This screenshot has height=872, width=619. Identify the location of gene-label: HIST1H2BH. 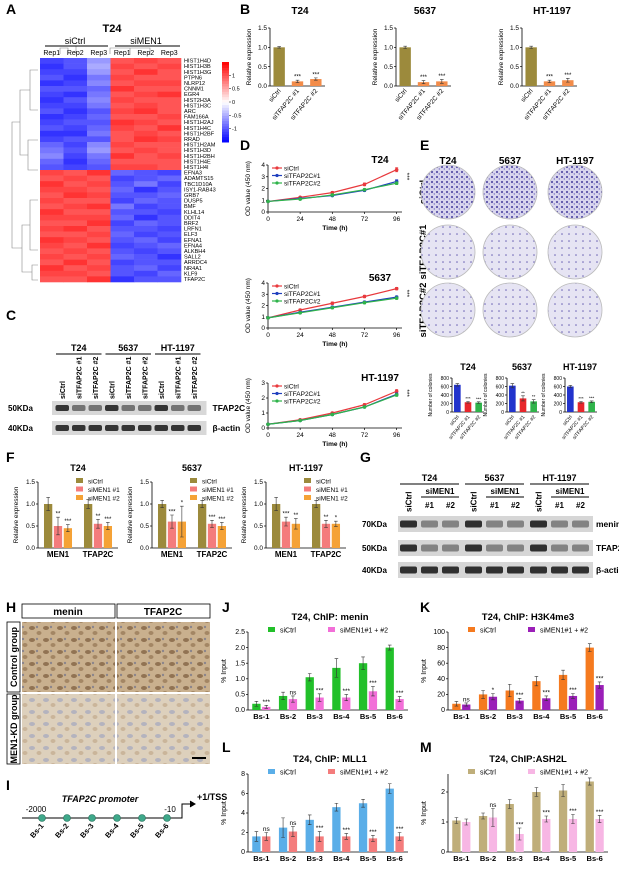
(199, 157).